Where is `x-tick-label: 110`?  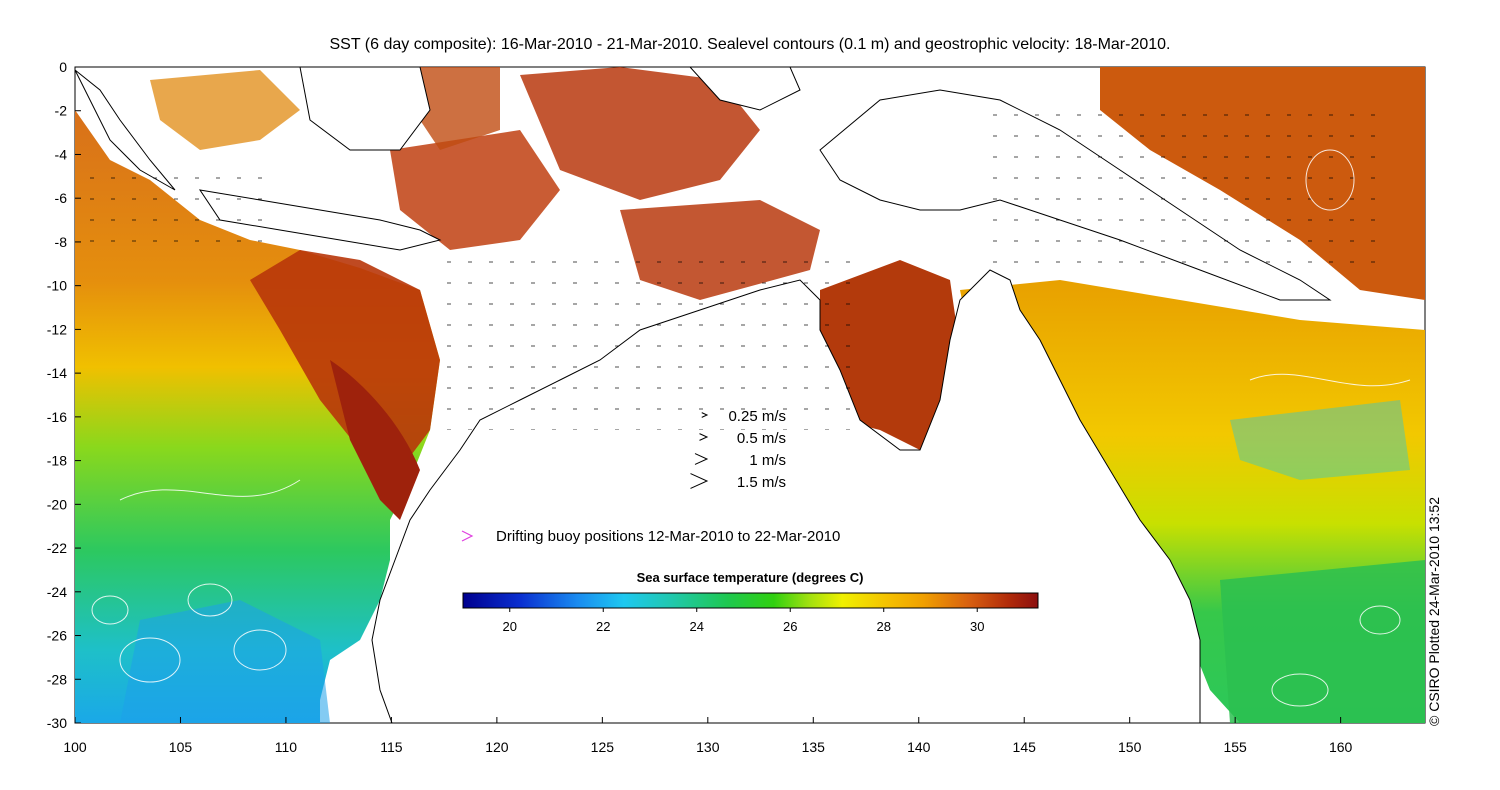
x-tick-label: 110 is located at coordinates (286, 747).